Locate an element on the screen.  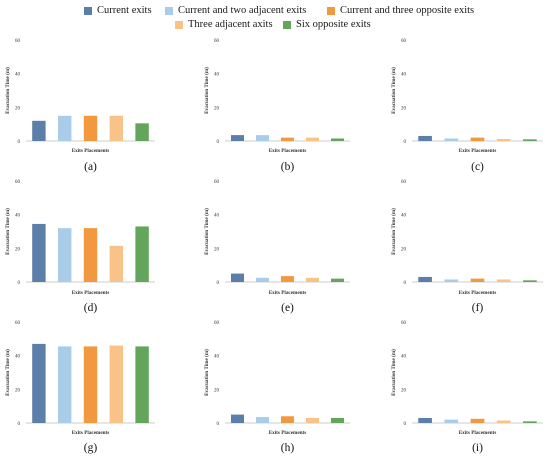
panel-caption: (g) is located at coordinates (91, 448).